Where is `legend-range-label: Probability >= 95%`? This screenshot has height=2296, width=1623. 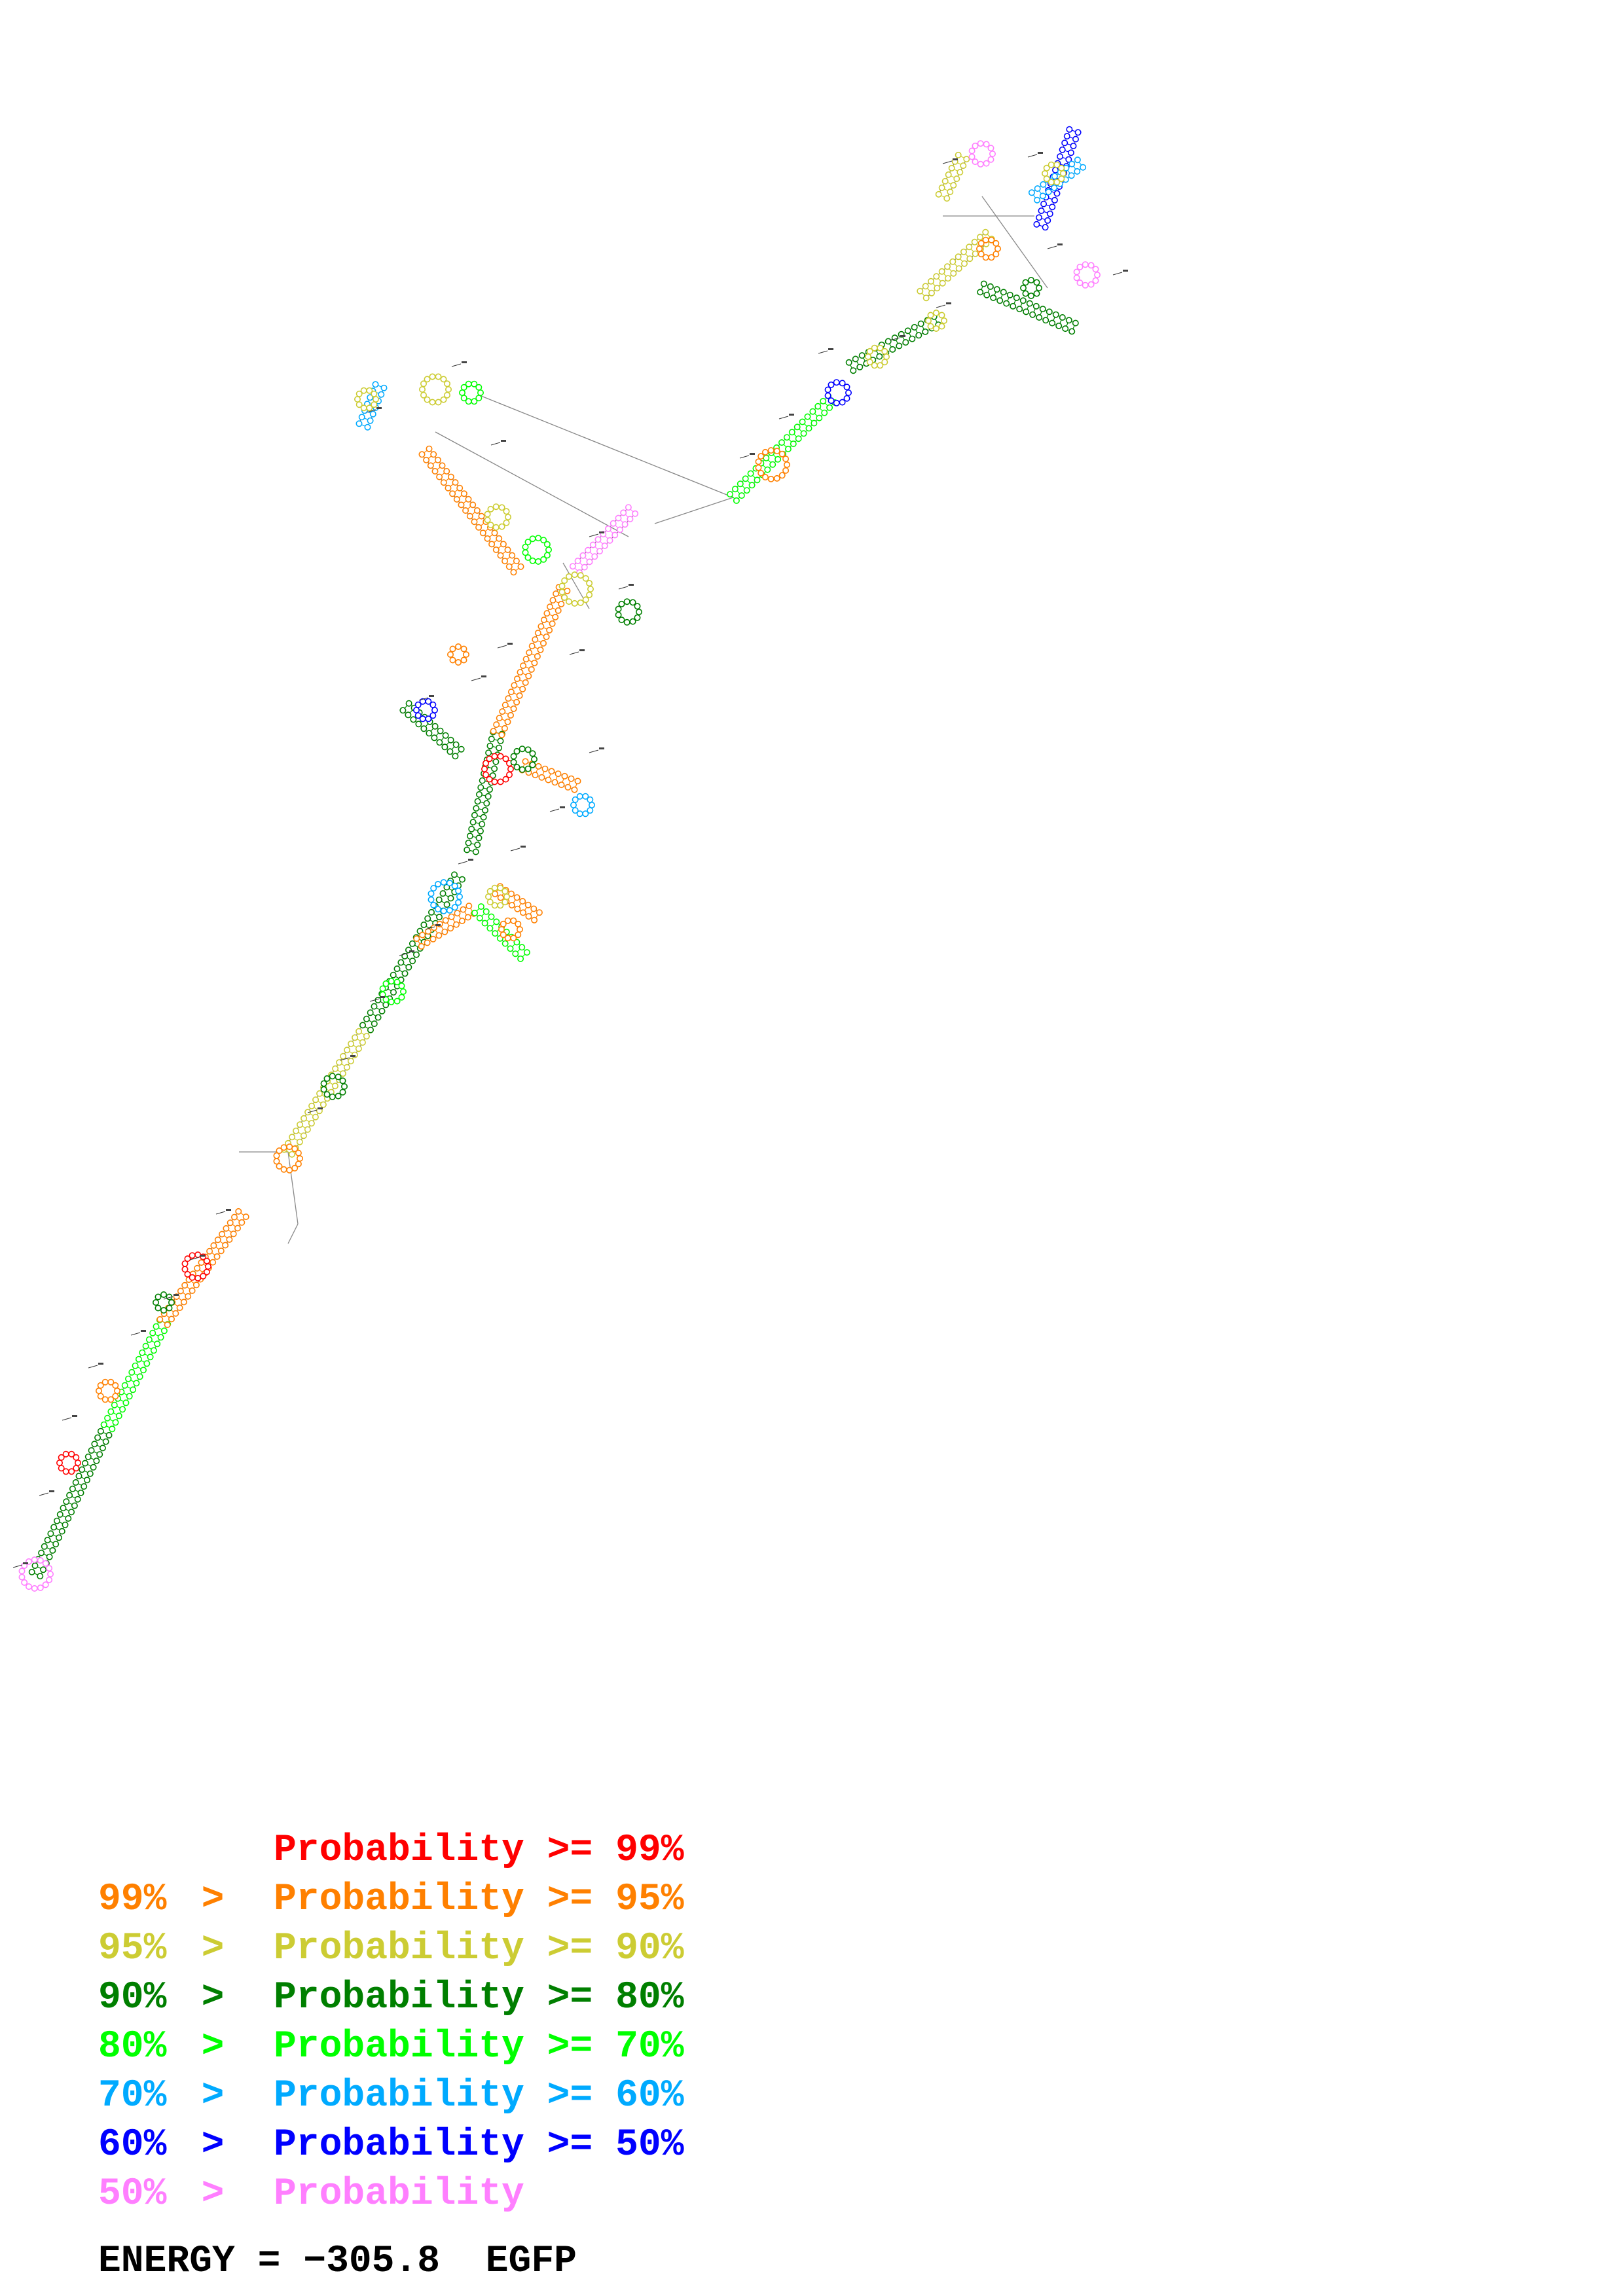
legend-range-label: Probability >= 95% is located at coordinates (479, 1899).